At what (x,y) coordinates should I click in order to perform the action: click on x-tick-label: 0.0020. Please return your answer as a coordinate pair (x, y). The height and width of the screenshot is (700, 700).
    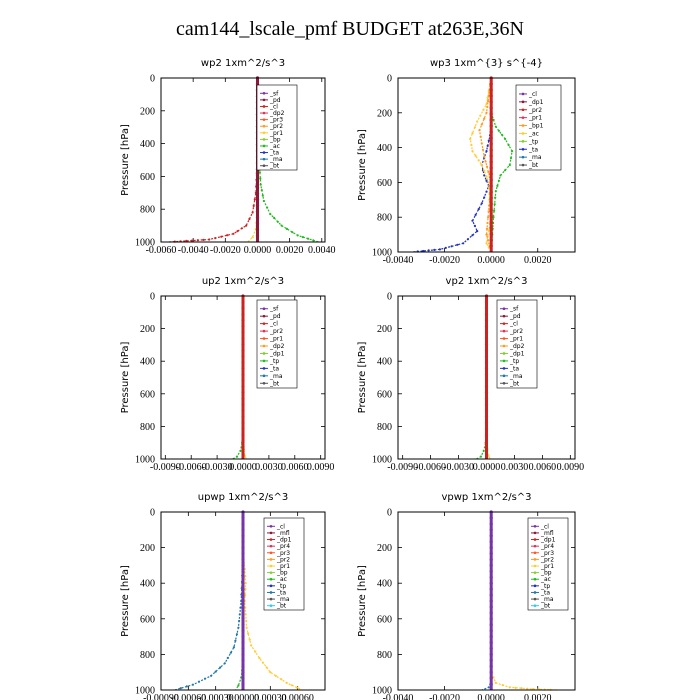
    Looking at the image, I should click on (290, 250).